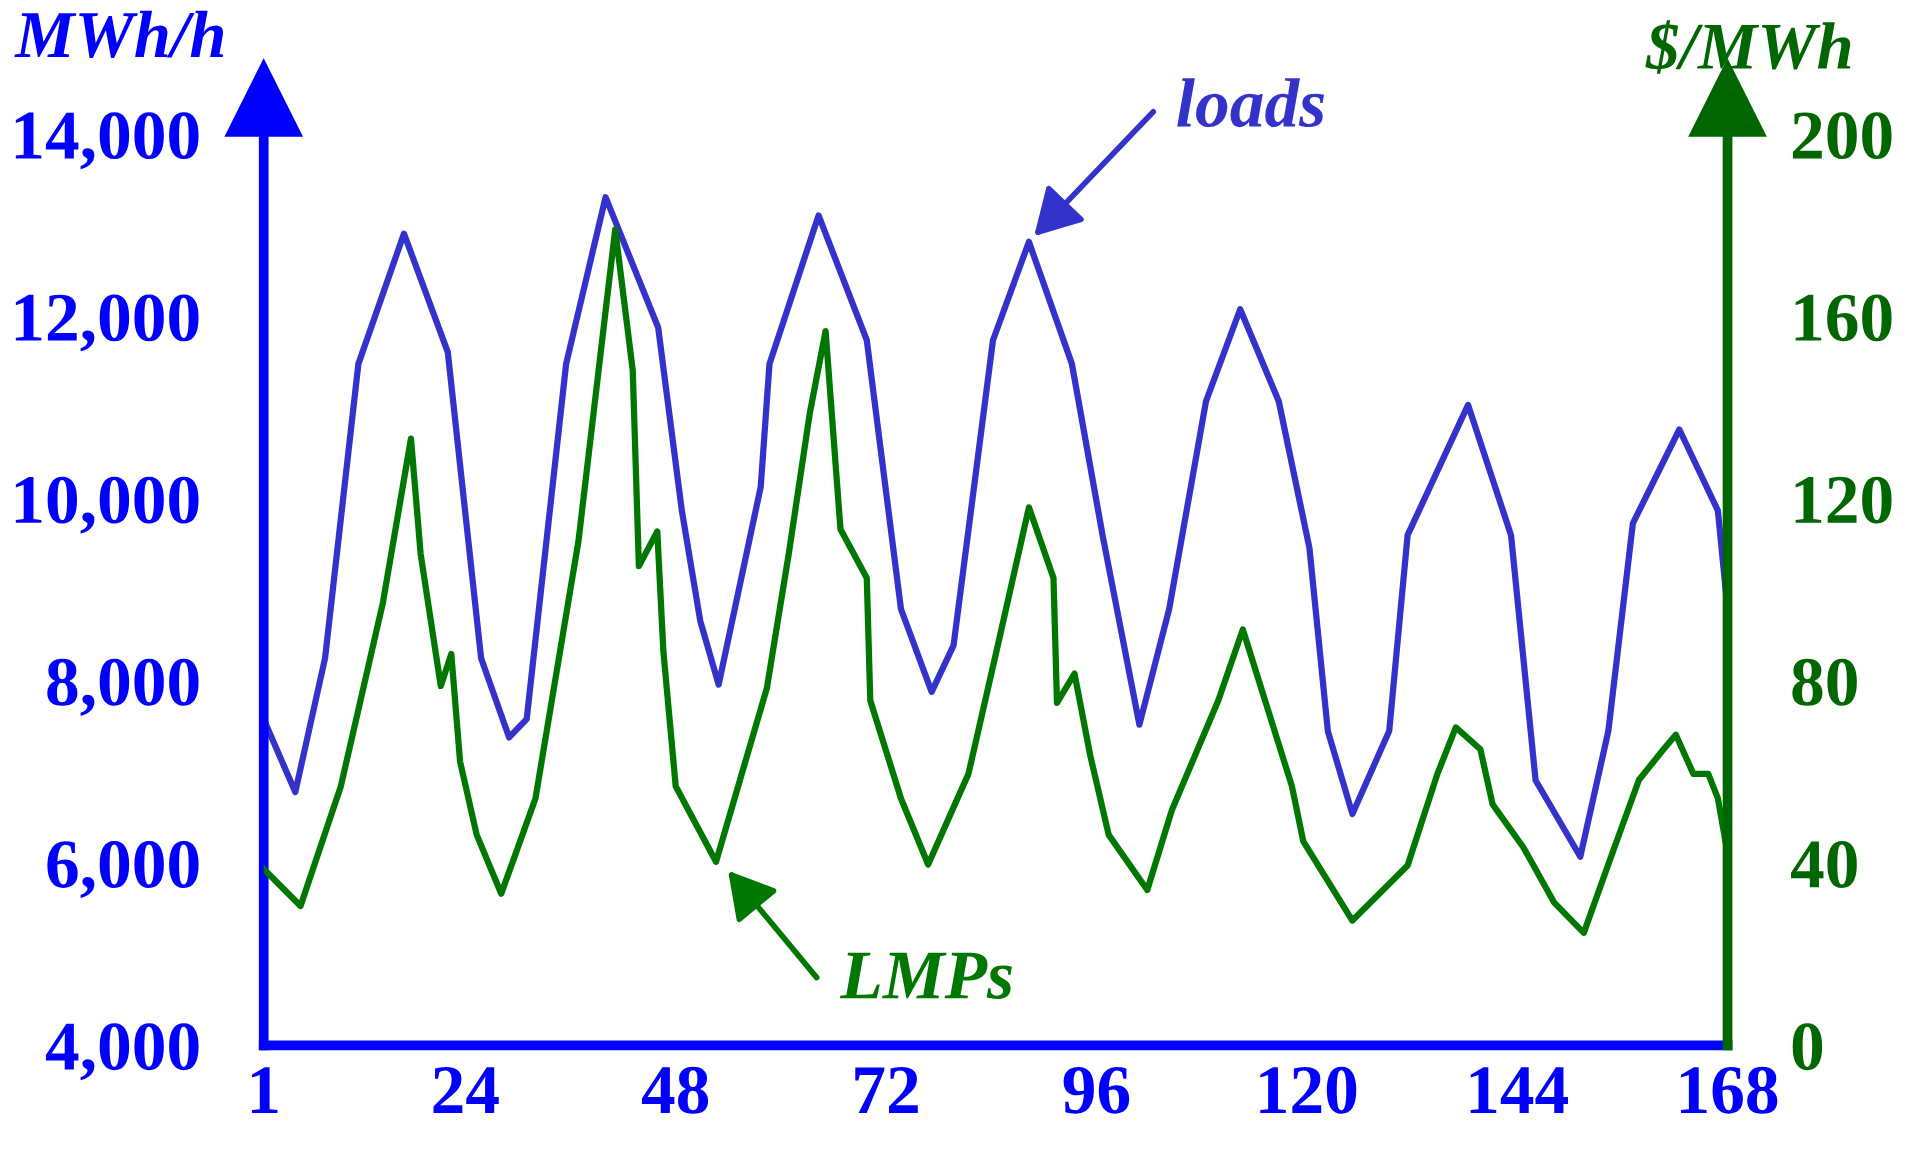  Describe the element at coordinates (107, 505) in the screenshot. I see `y-tick-label: 10,000` at that location.